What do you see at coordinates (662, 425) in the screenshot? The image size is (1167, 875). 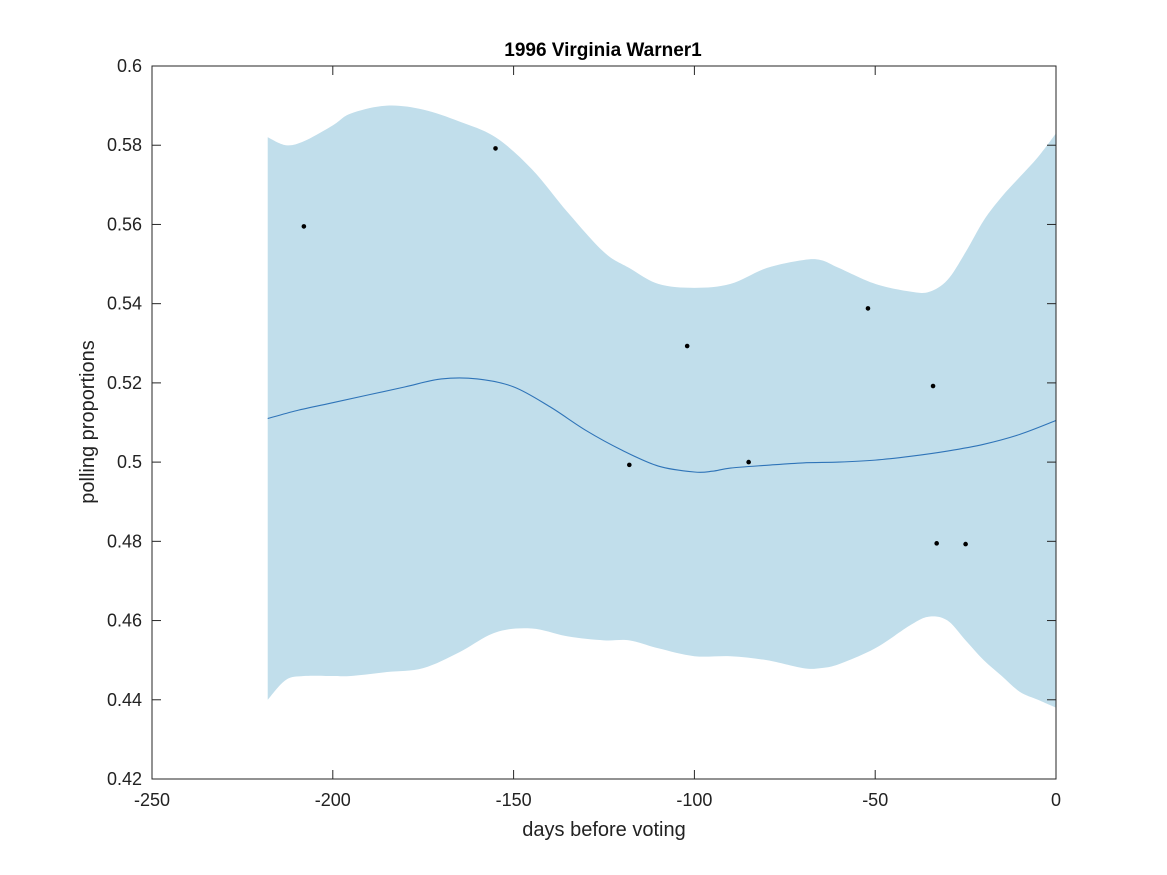 I see `mean-line` at bounding box center [662, 425].